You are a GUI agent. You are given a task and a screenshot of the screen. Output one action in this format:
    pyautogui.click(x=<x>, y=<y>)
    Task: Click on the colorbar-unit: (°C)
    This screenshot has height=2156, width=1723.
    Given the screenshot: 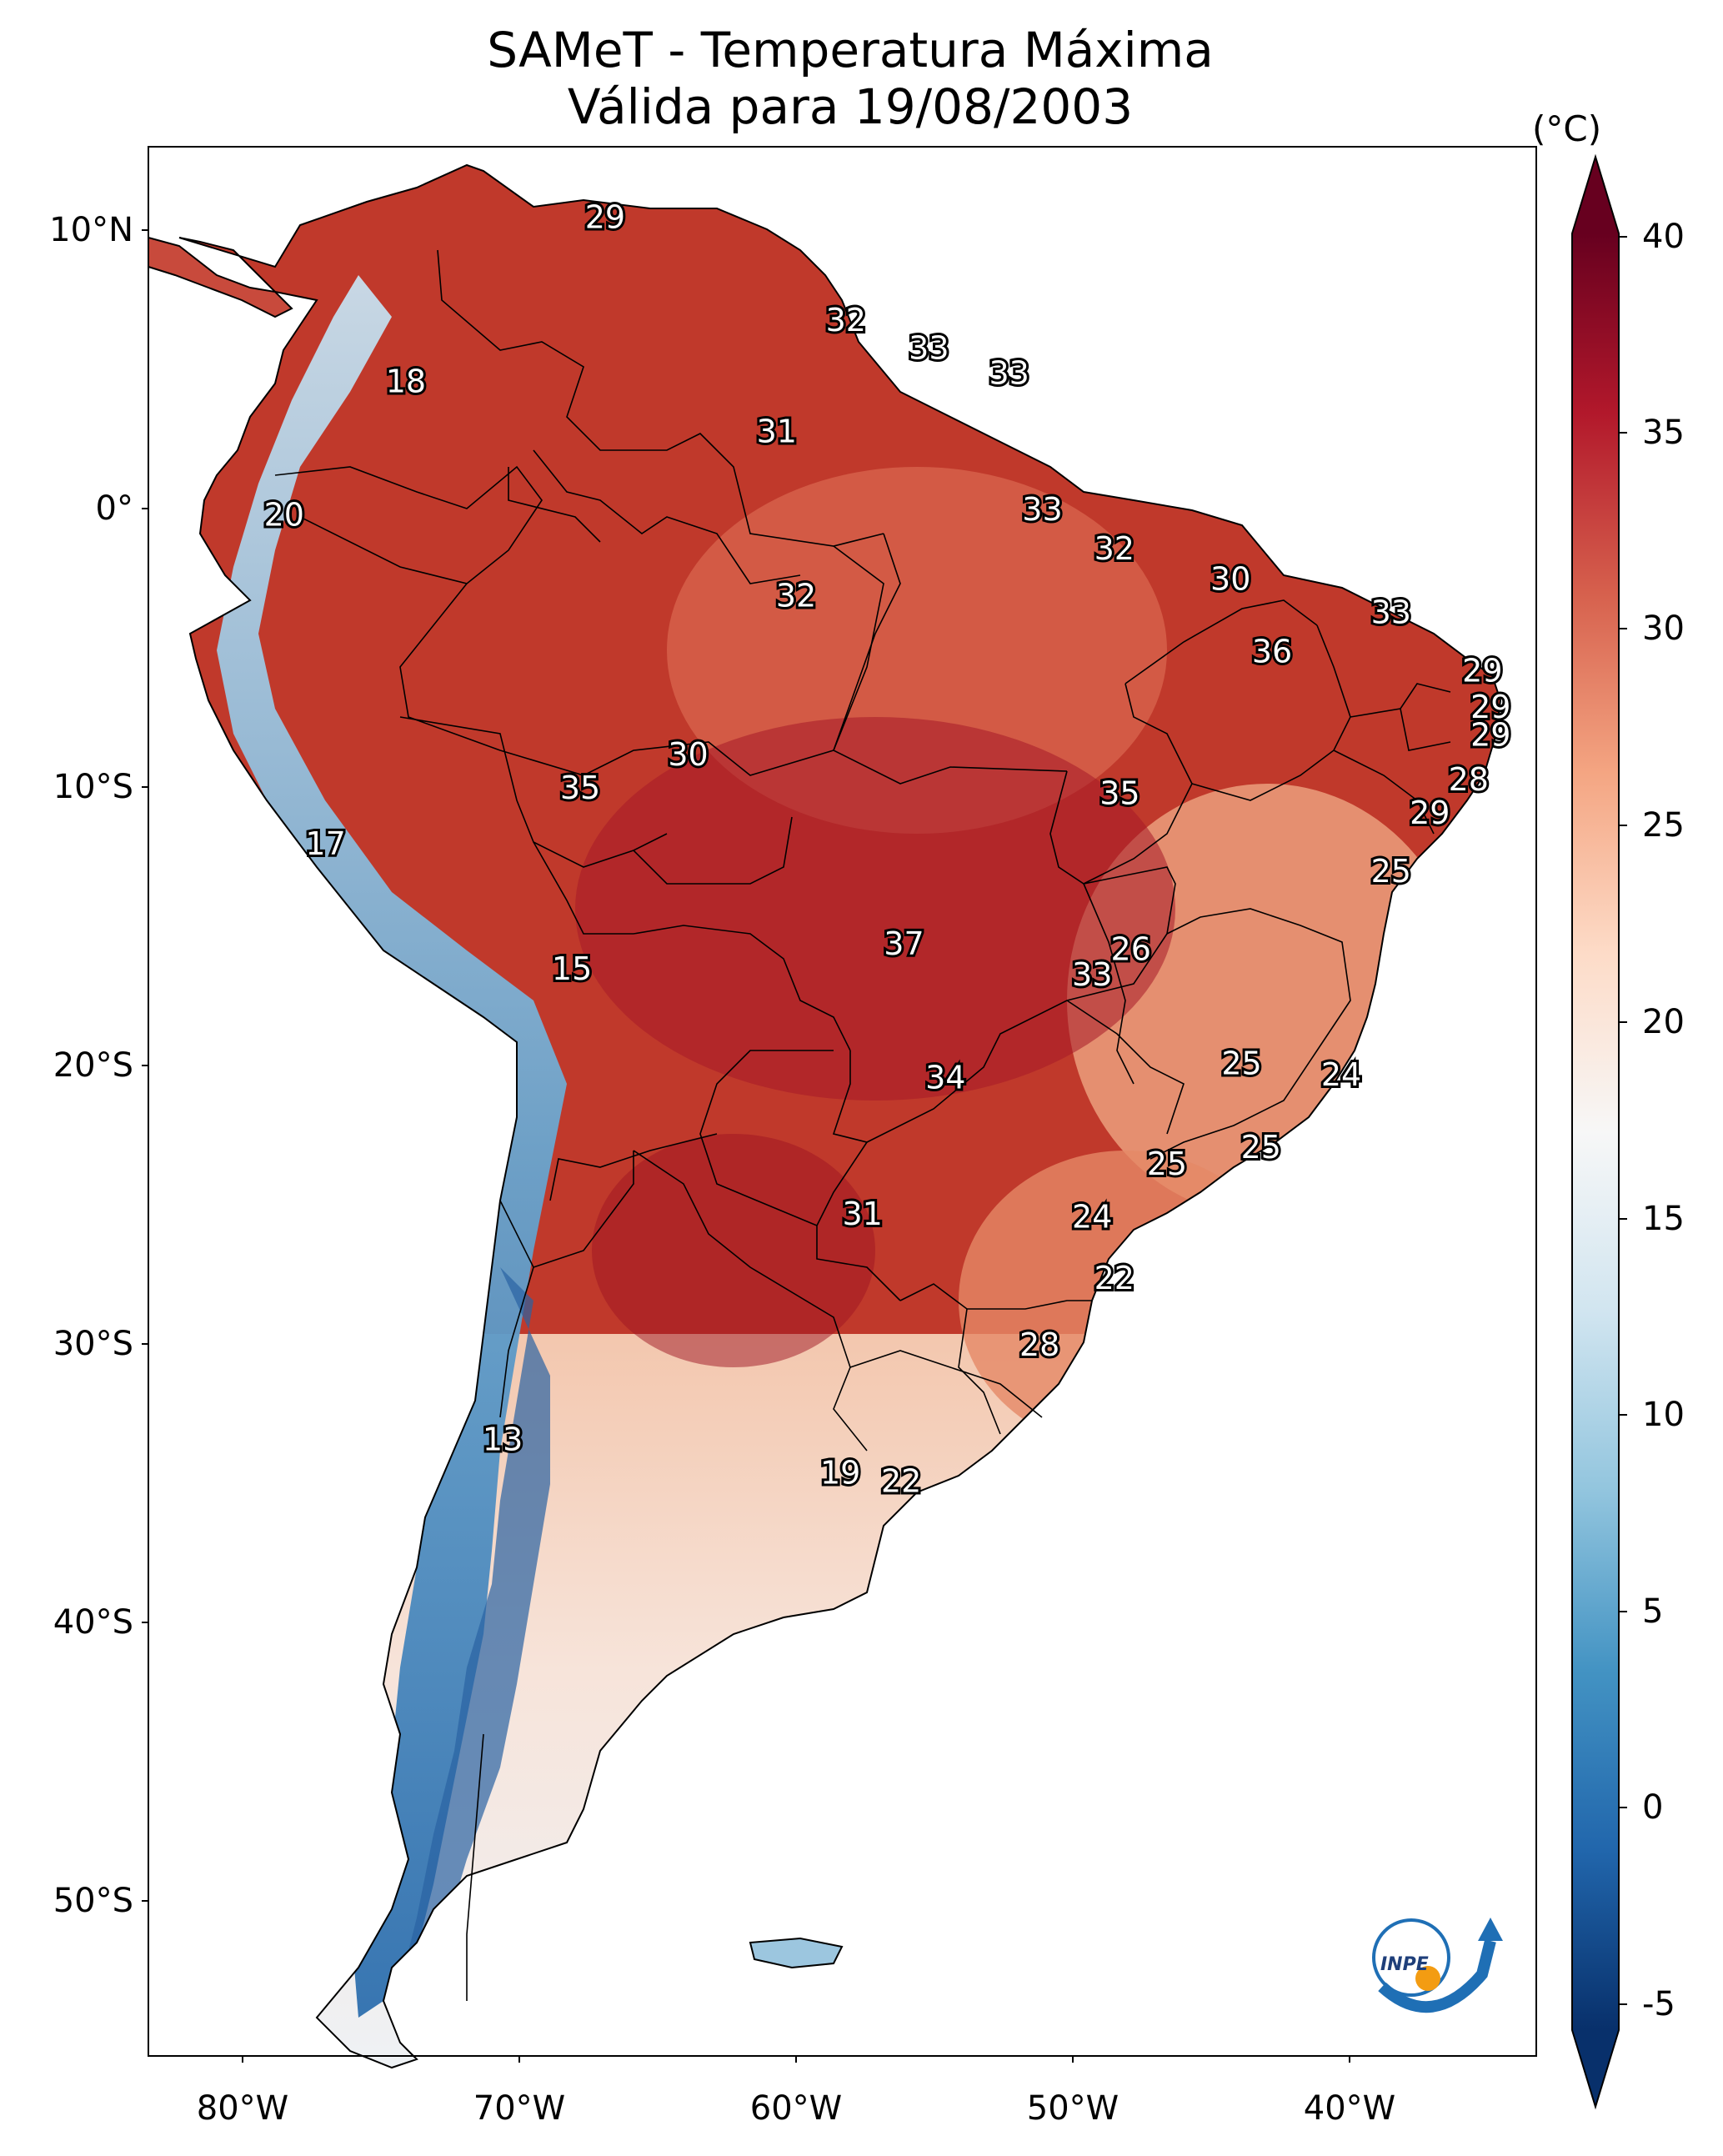 What is the action you would take?
    pyautogui.click(x=1567, y=128)
    